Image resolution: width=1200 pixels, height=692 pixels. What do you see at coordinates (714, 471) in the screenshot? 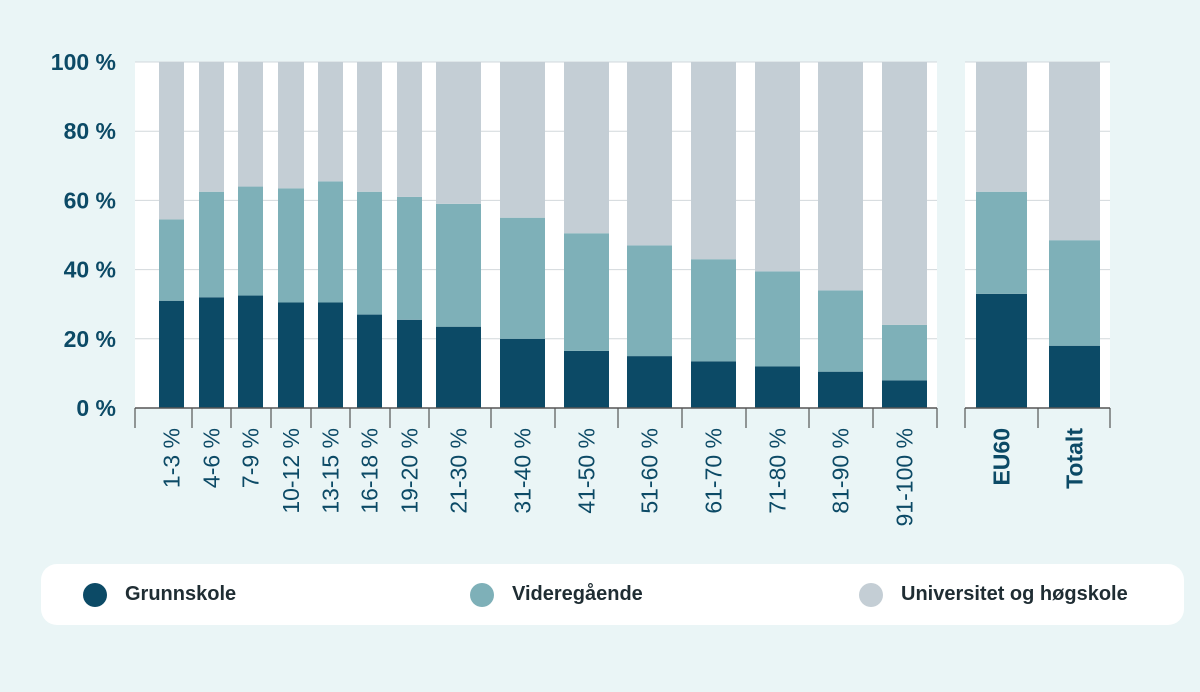
I see `x-tick-label: 61-70 %` at bounding box center [714, 471].